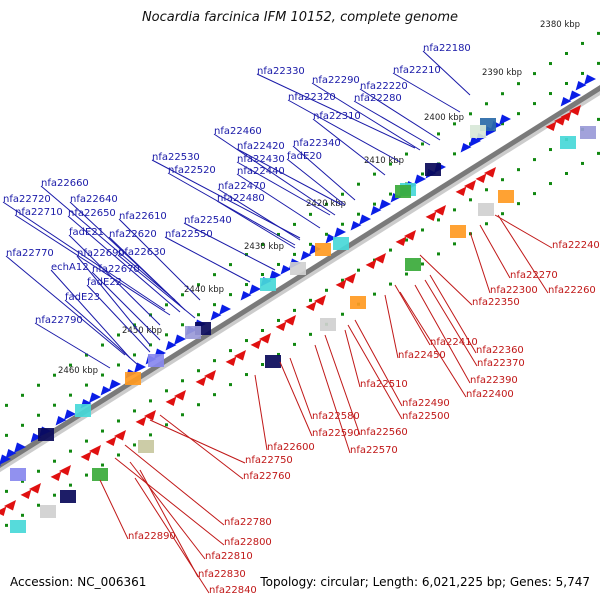  Describe the element at coordinates (336, 80) in the screenshot. I see `gene-label: nfa22290` at that location.